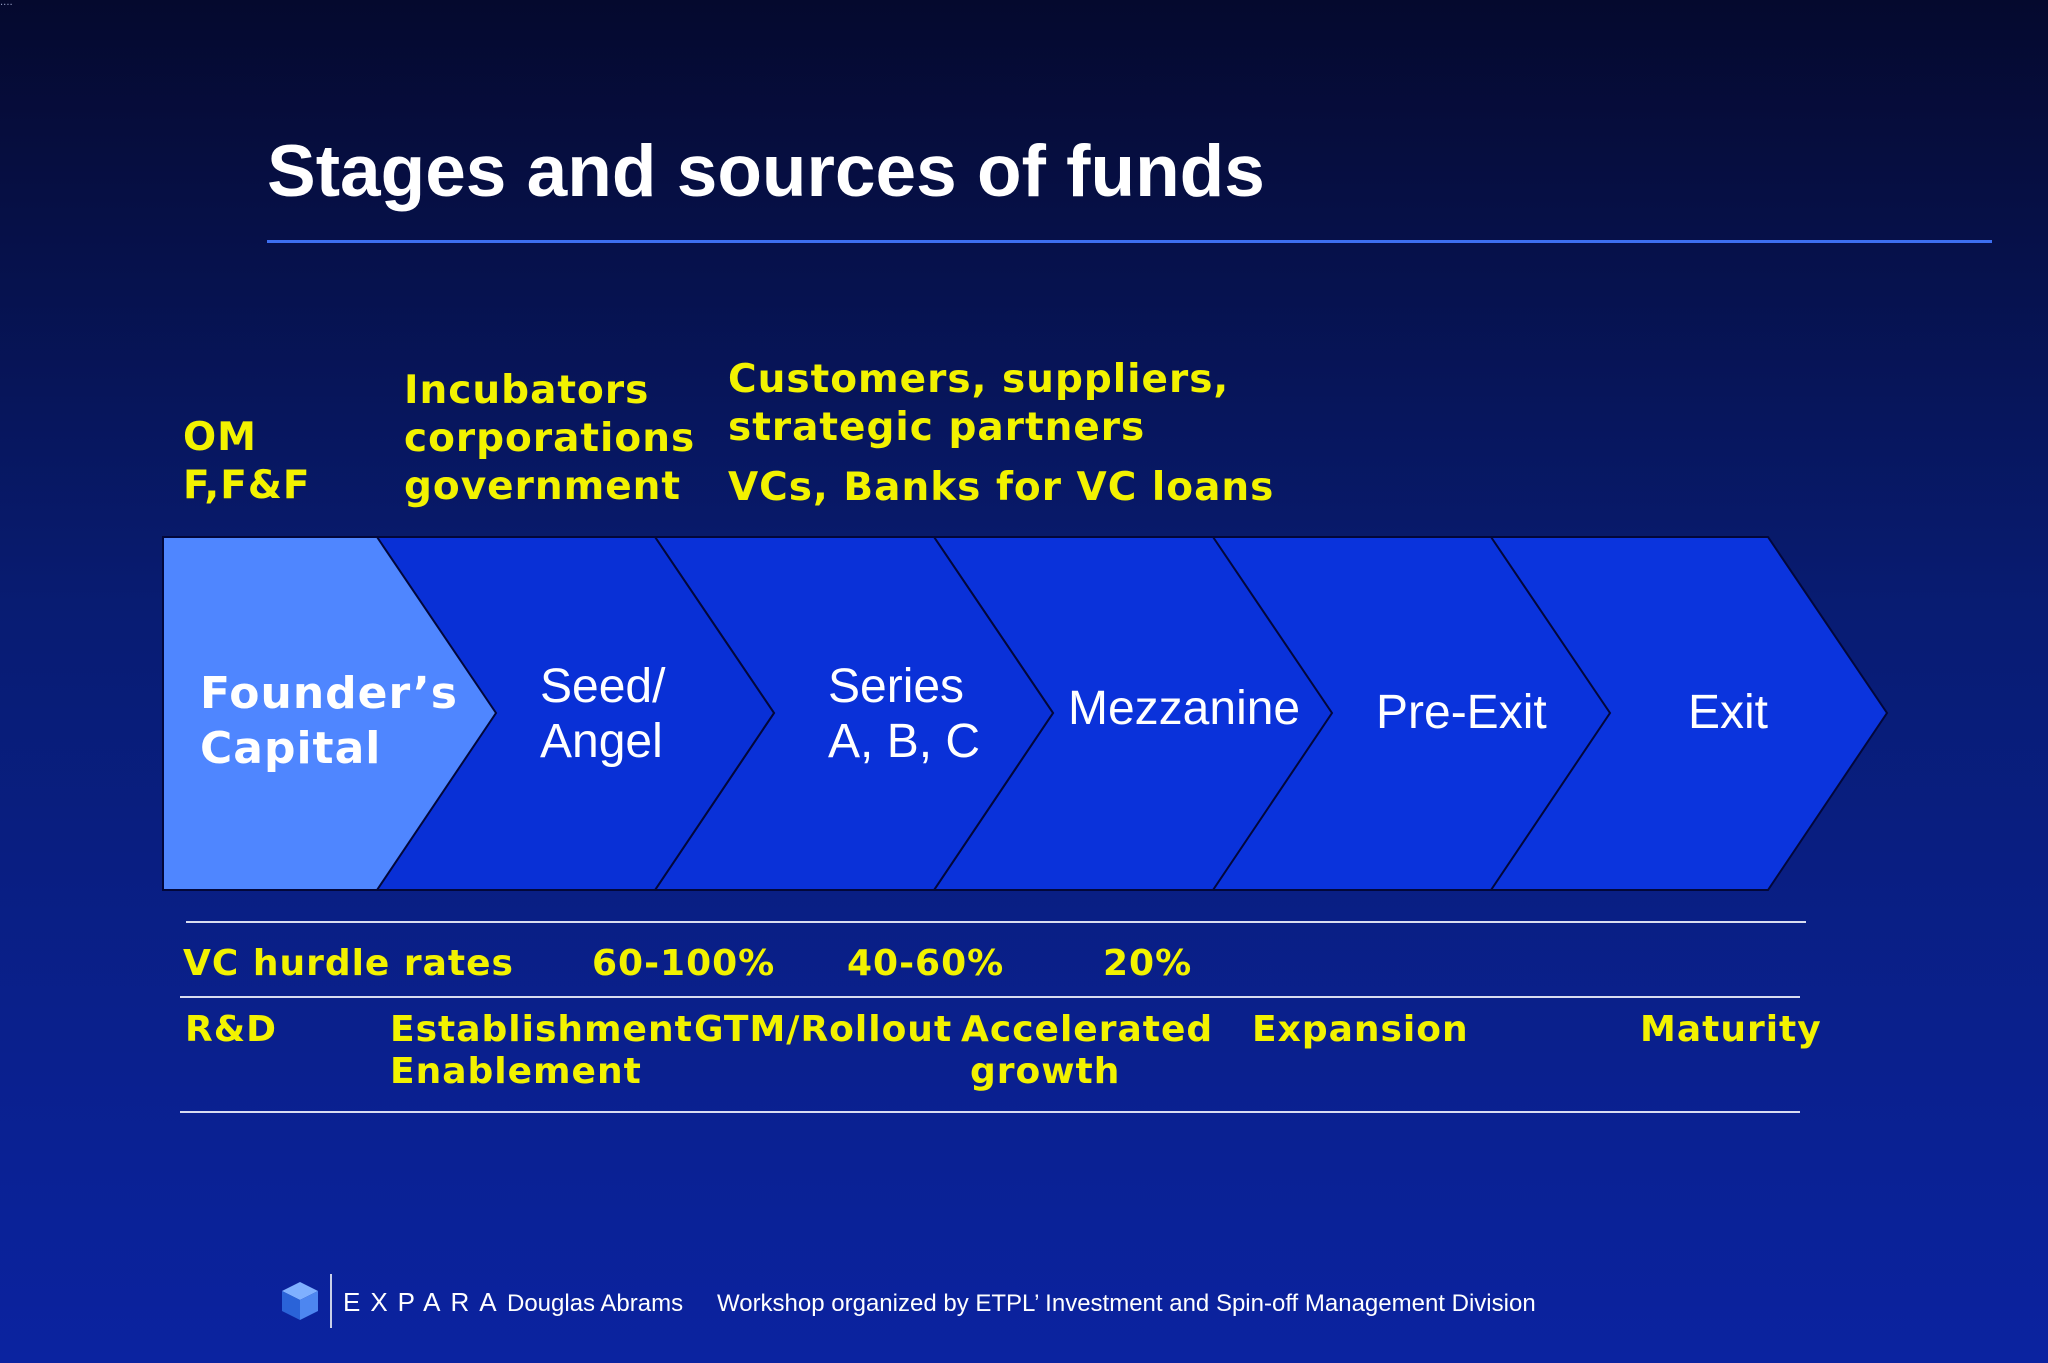  What do you see at coordinates (904, 714) in the screenshot?
I see `stage-series: Series A, B, C` at bounding box center [904, 714].